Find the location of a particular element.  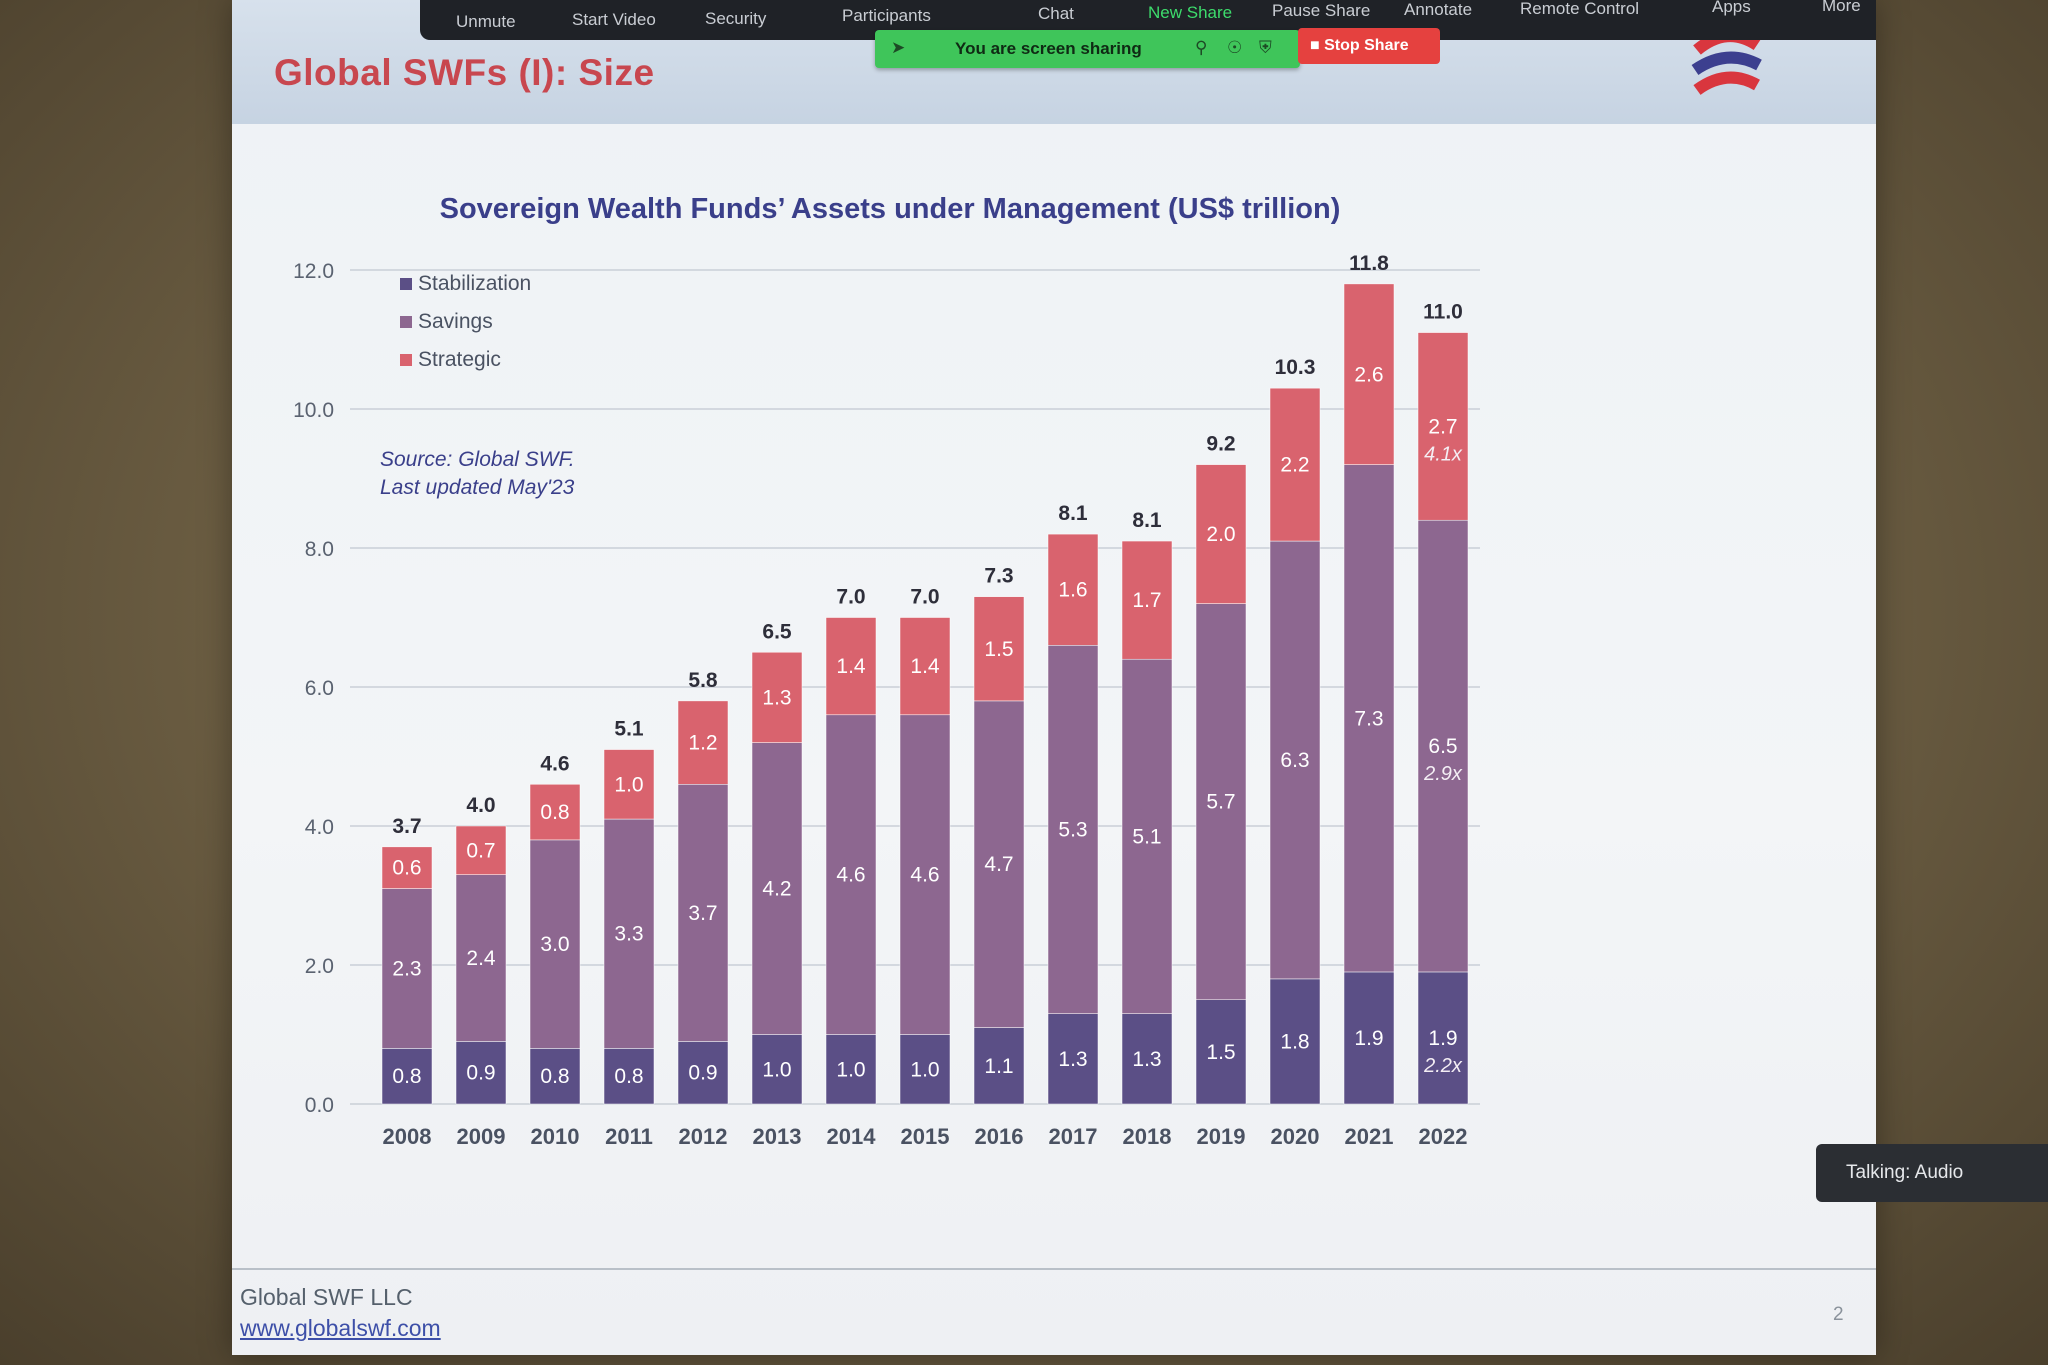

bar-savings-2009 is located at coordinates (481, 958).